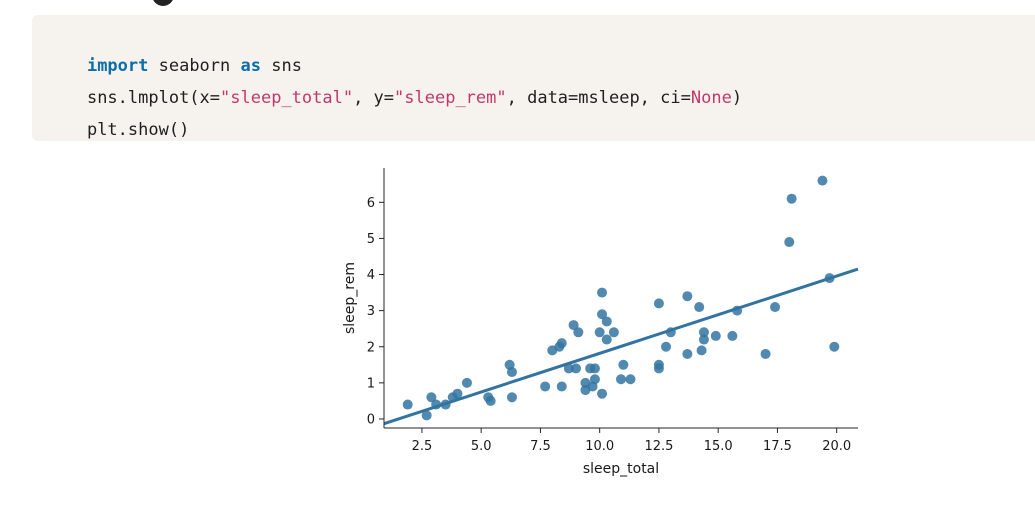  What do you see at coordinates (540, 446) in the screenshot?
I see `x-tick-label: 7.5` at bounding box center [540, 446].